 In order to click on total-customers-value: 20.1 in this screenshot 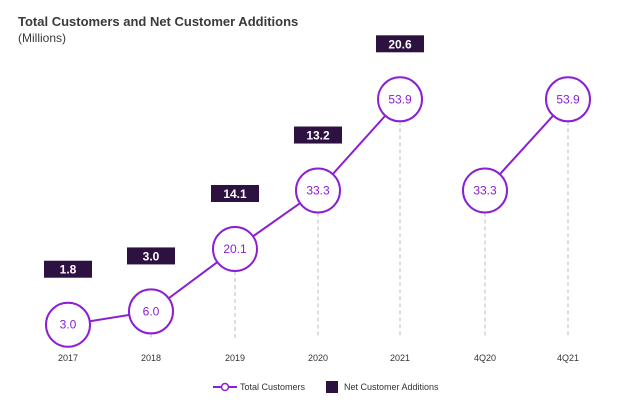, I will do `click(235, 249)`.